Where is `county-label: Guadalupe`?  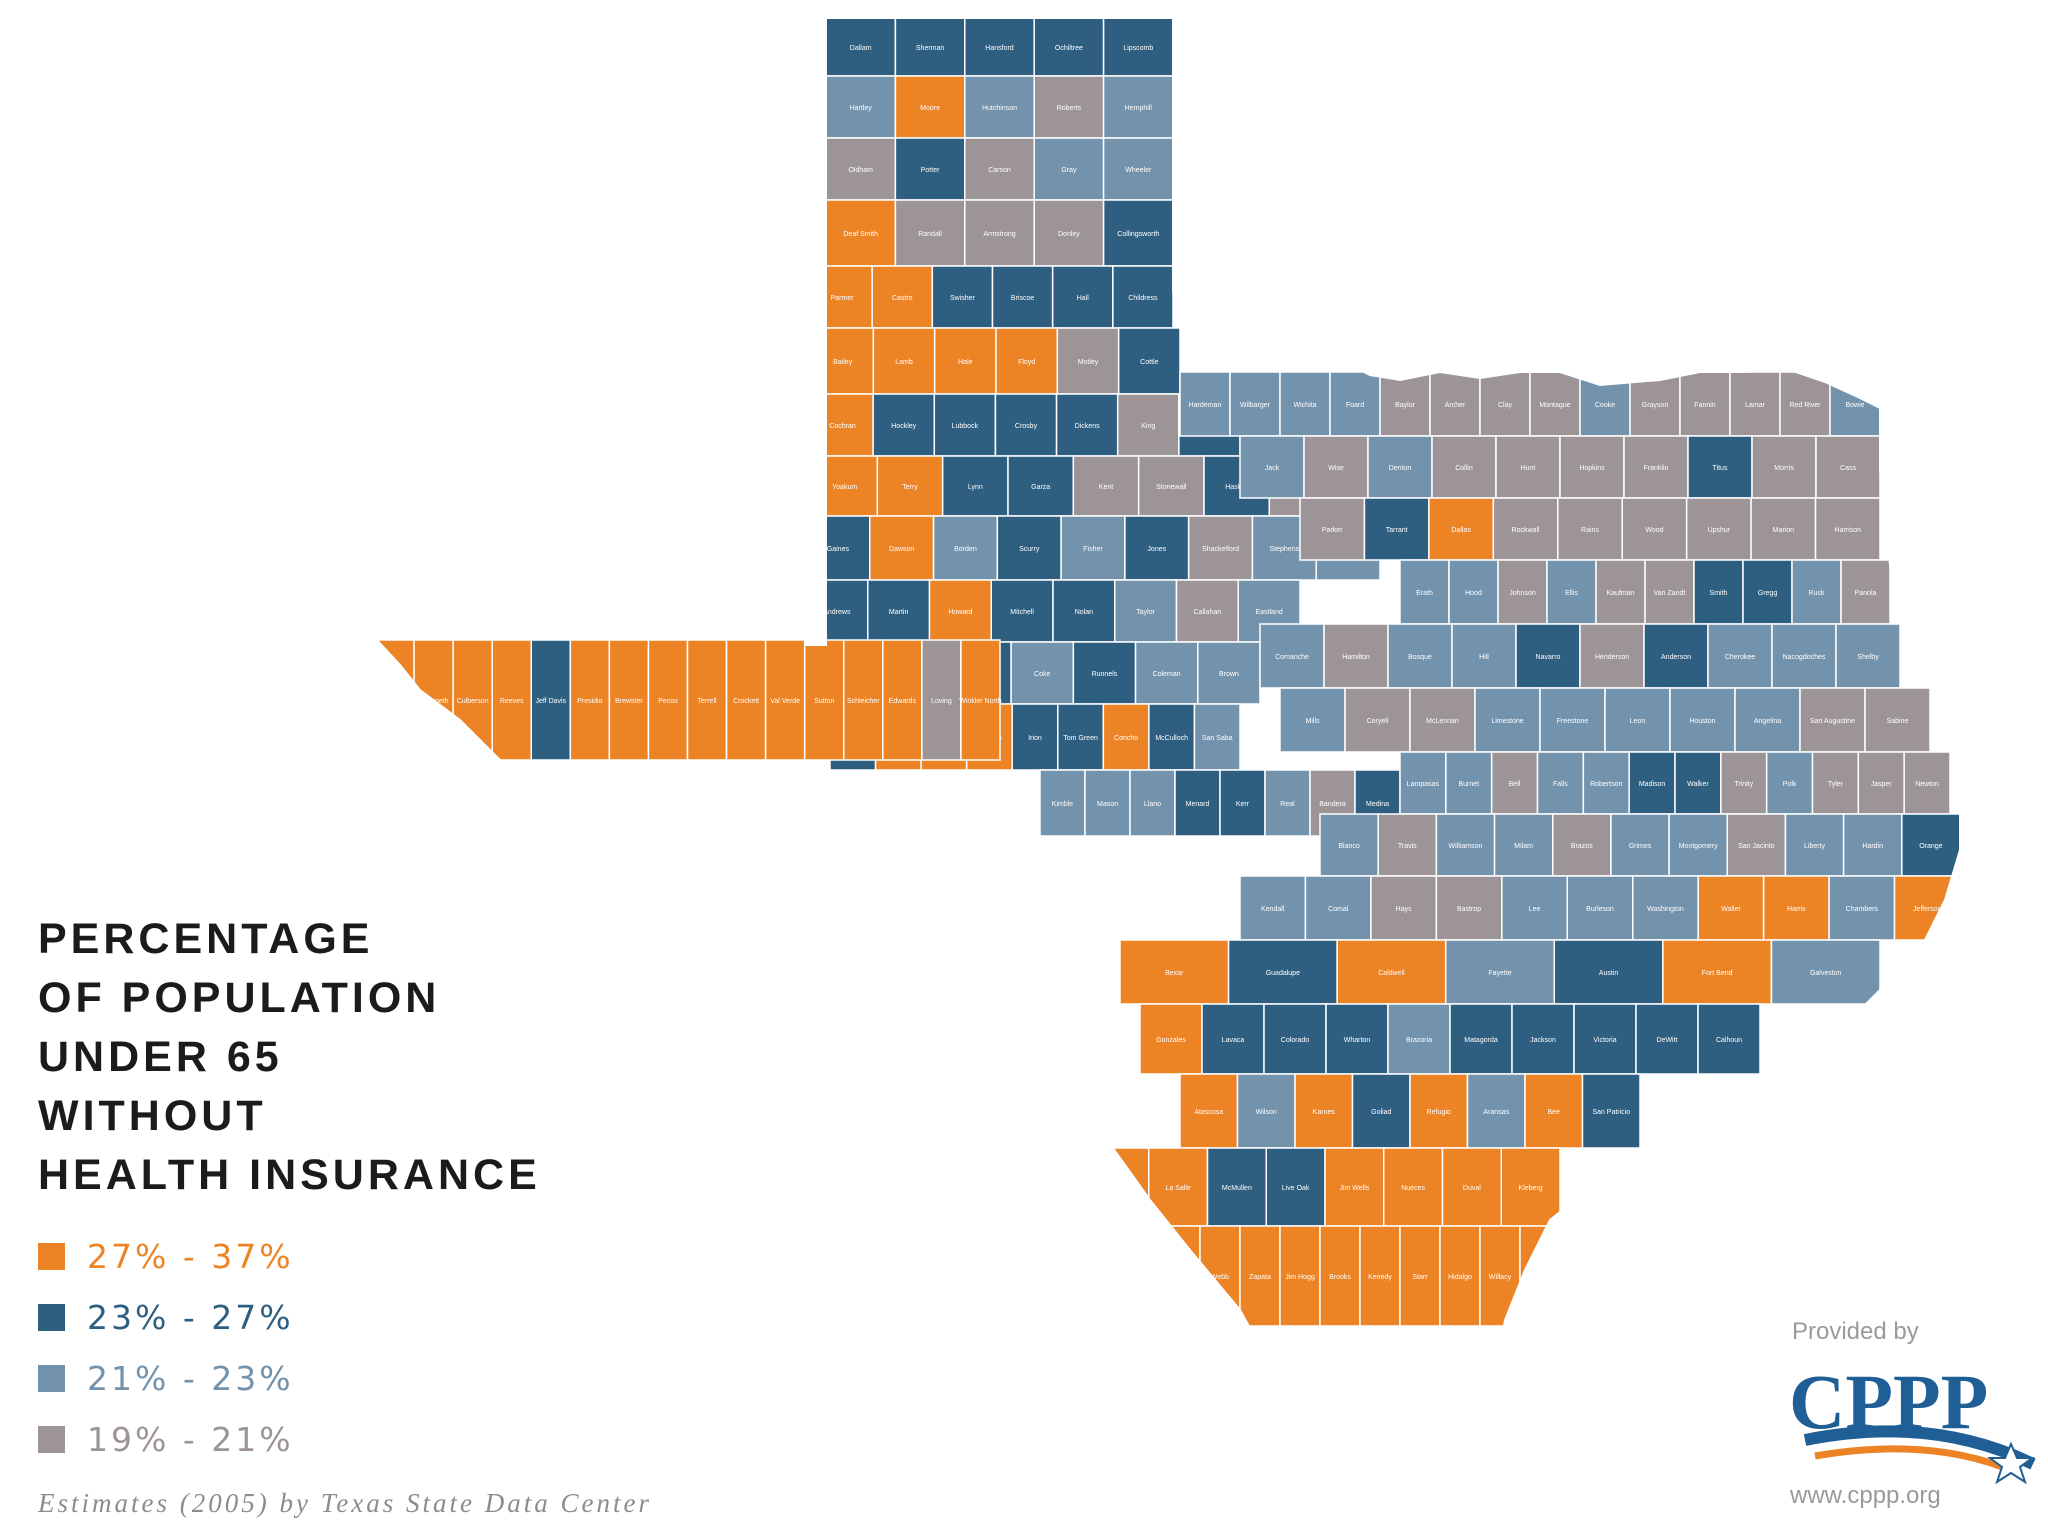
county-label: Guadalupe is located at coordinates (1283, 973).